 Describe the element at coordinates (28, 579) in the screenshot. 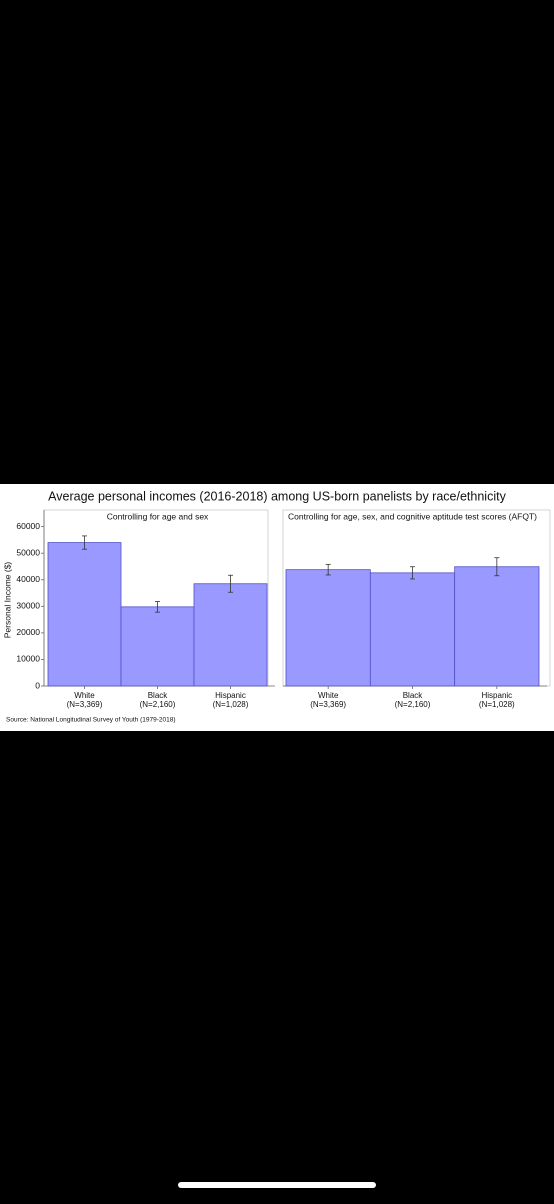

I see `y-tick-label: 40000` at that location.